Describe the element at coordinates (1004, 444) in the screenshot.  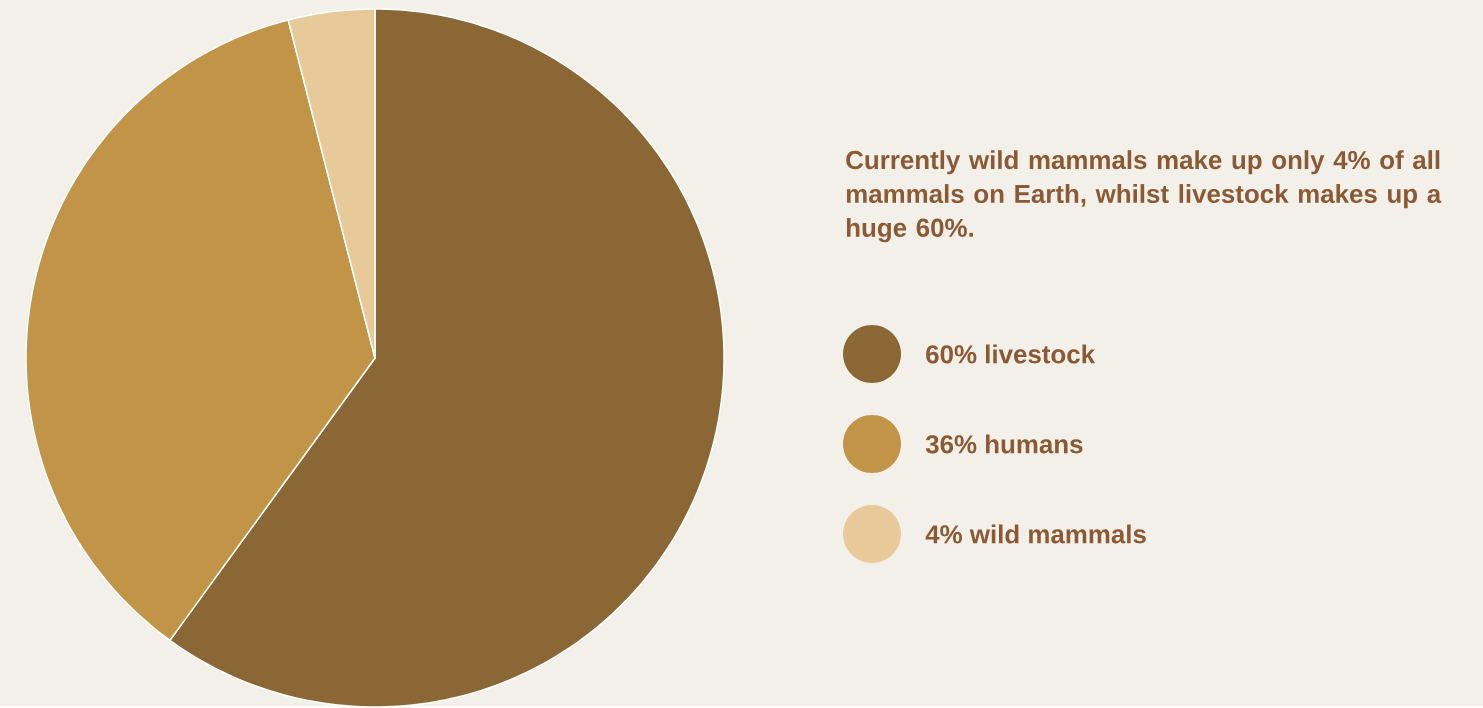
I see `legend-label: 36% humans` at that location.